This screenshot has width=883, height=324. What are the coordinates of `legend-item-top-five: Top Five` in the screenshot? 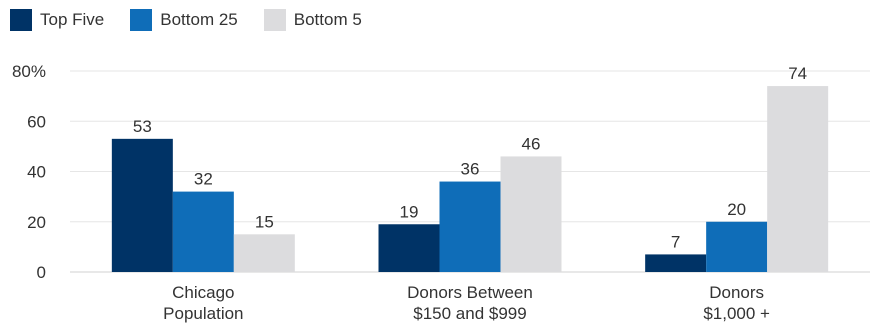 It's located at (57, 20).